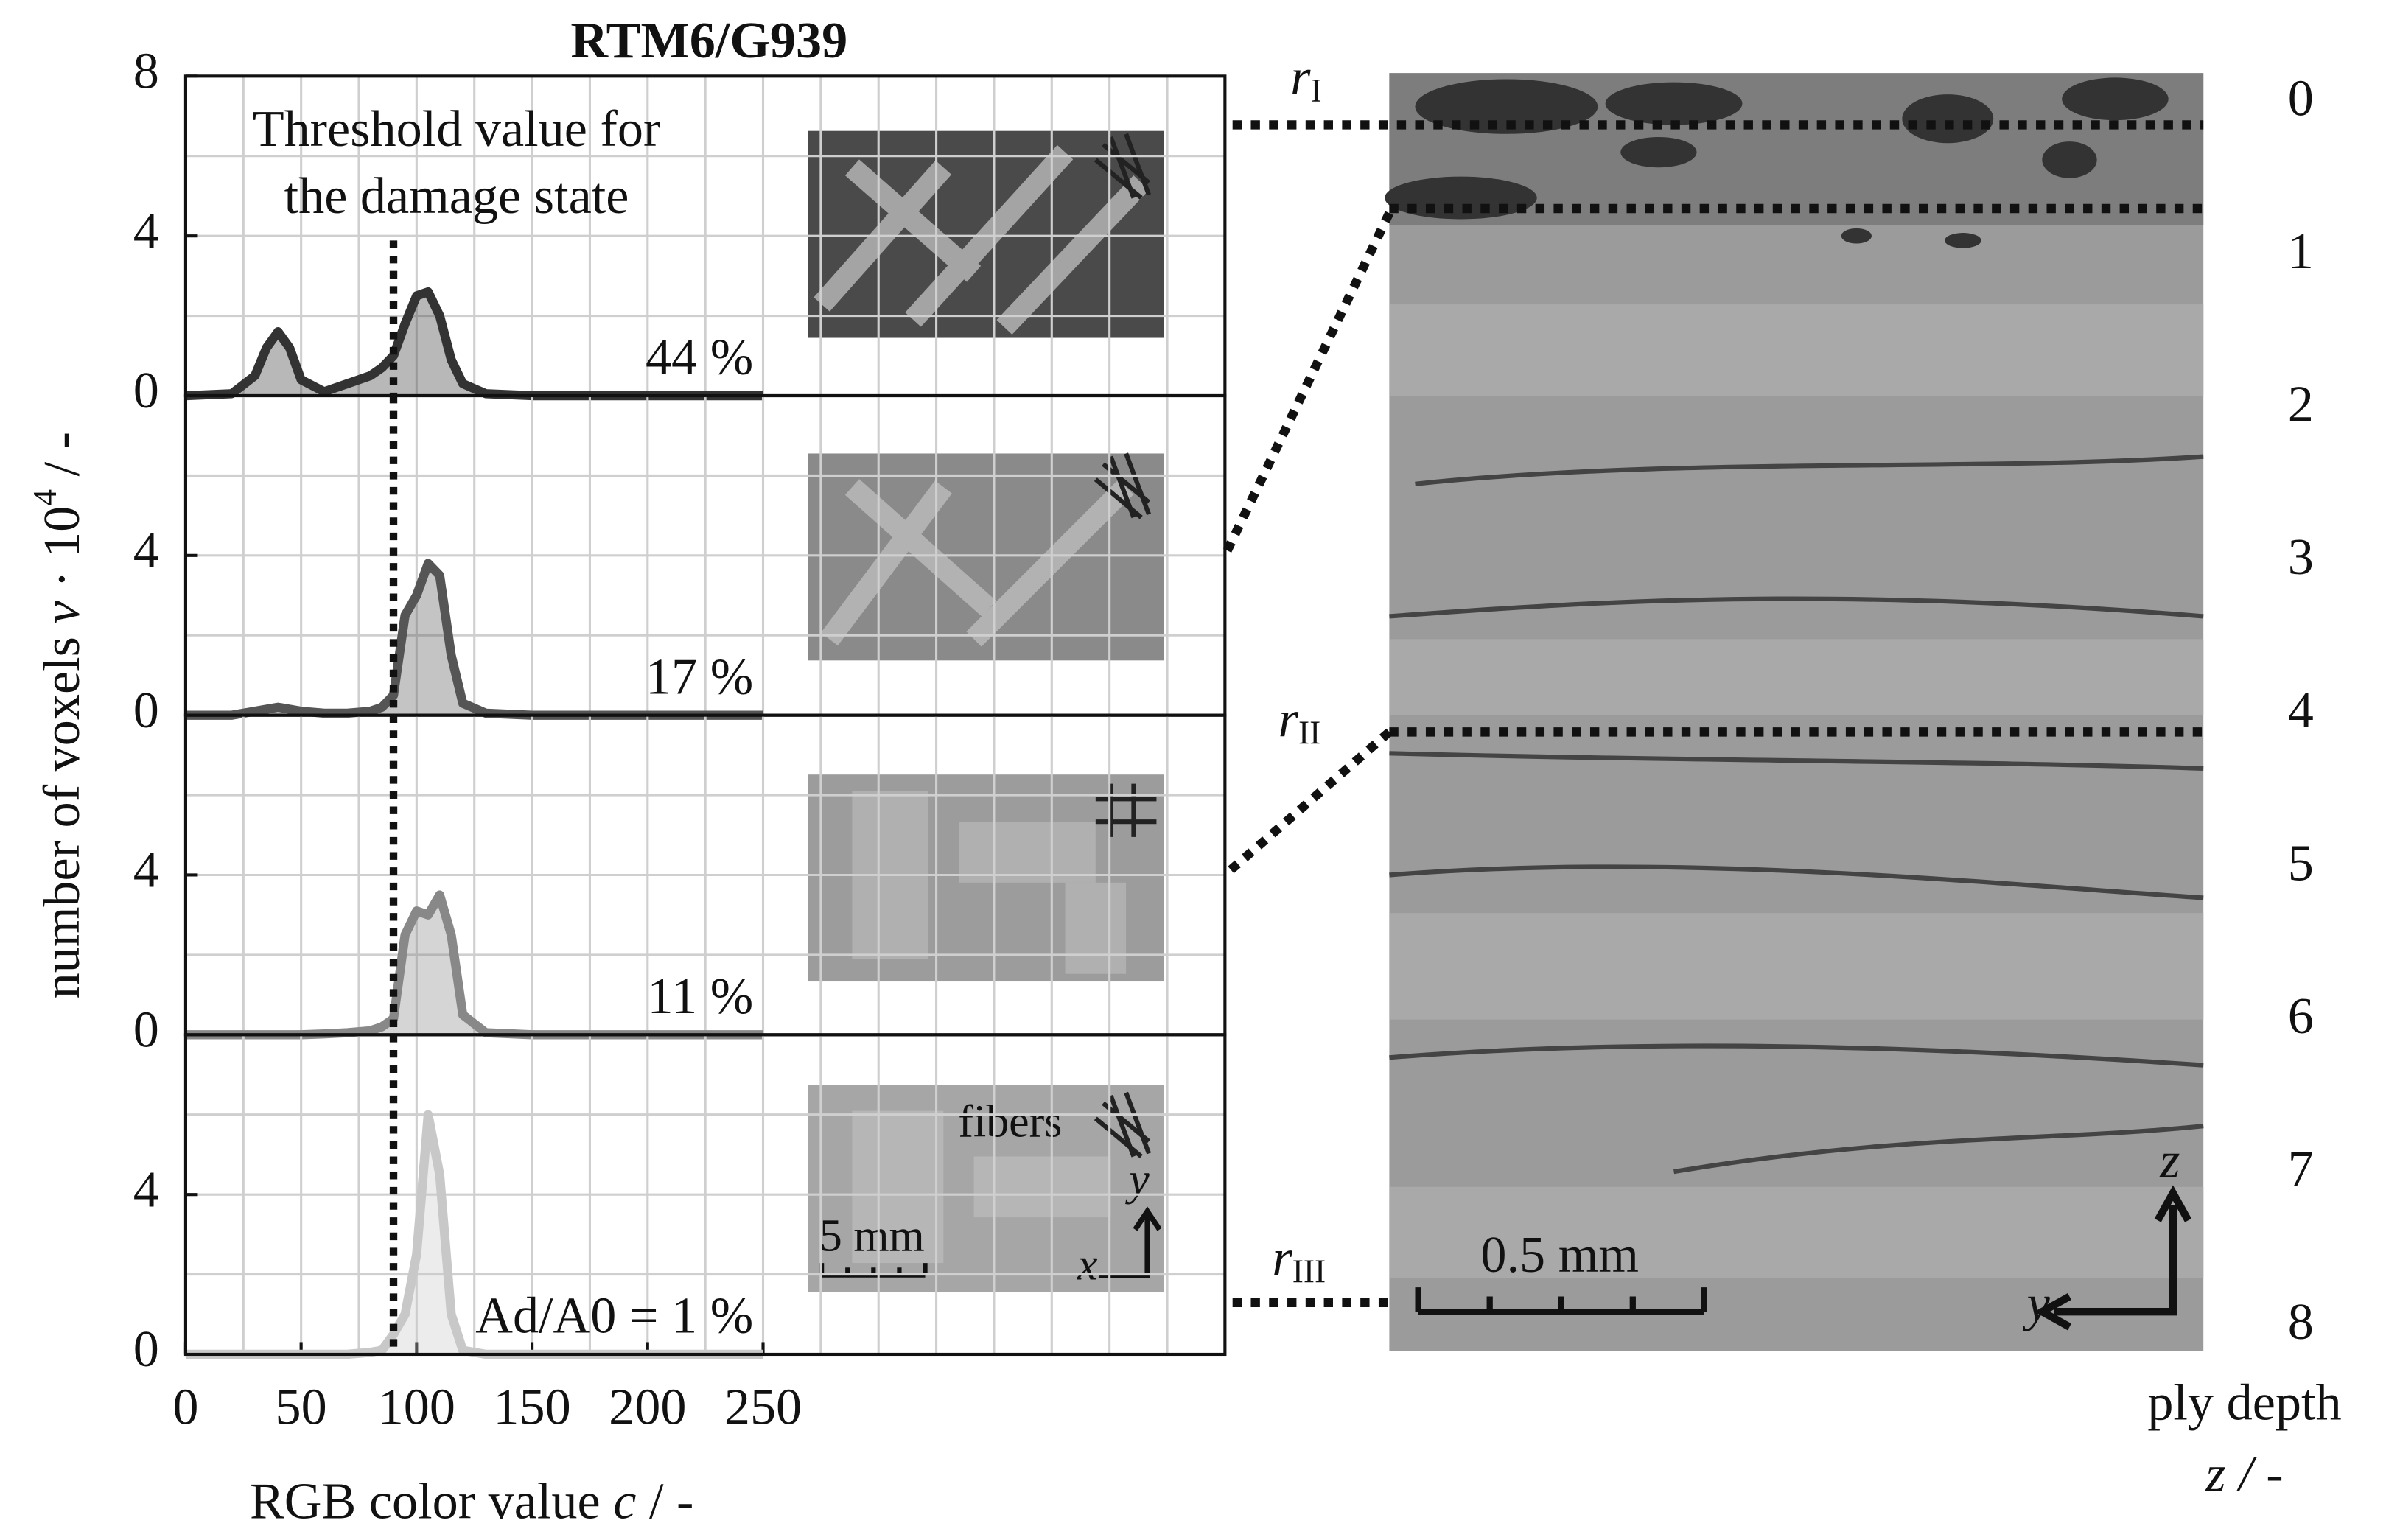 The width and height of the screenshot is (2386, 1540). Describe the element at coordinates (2301, 404) in the screenshot. I see `depth-tick-label: 2` at that location.